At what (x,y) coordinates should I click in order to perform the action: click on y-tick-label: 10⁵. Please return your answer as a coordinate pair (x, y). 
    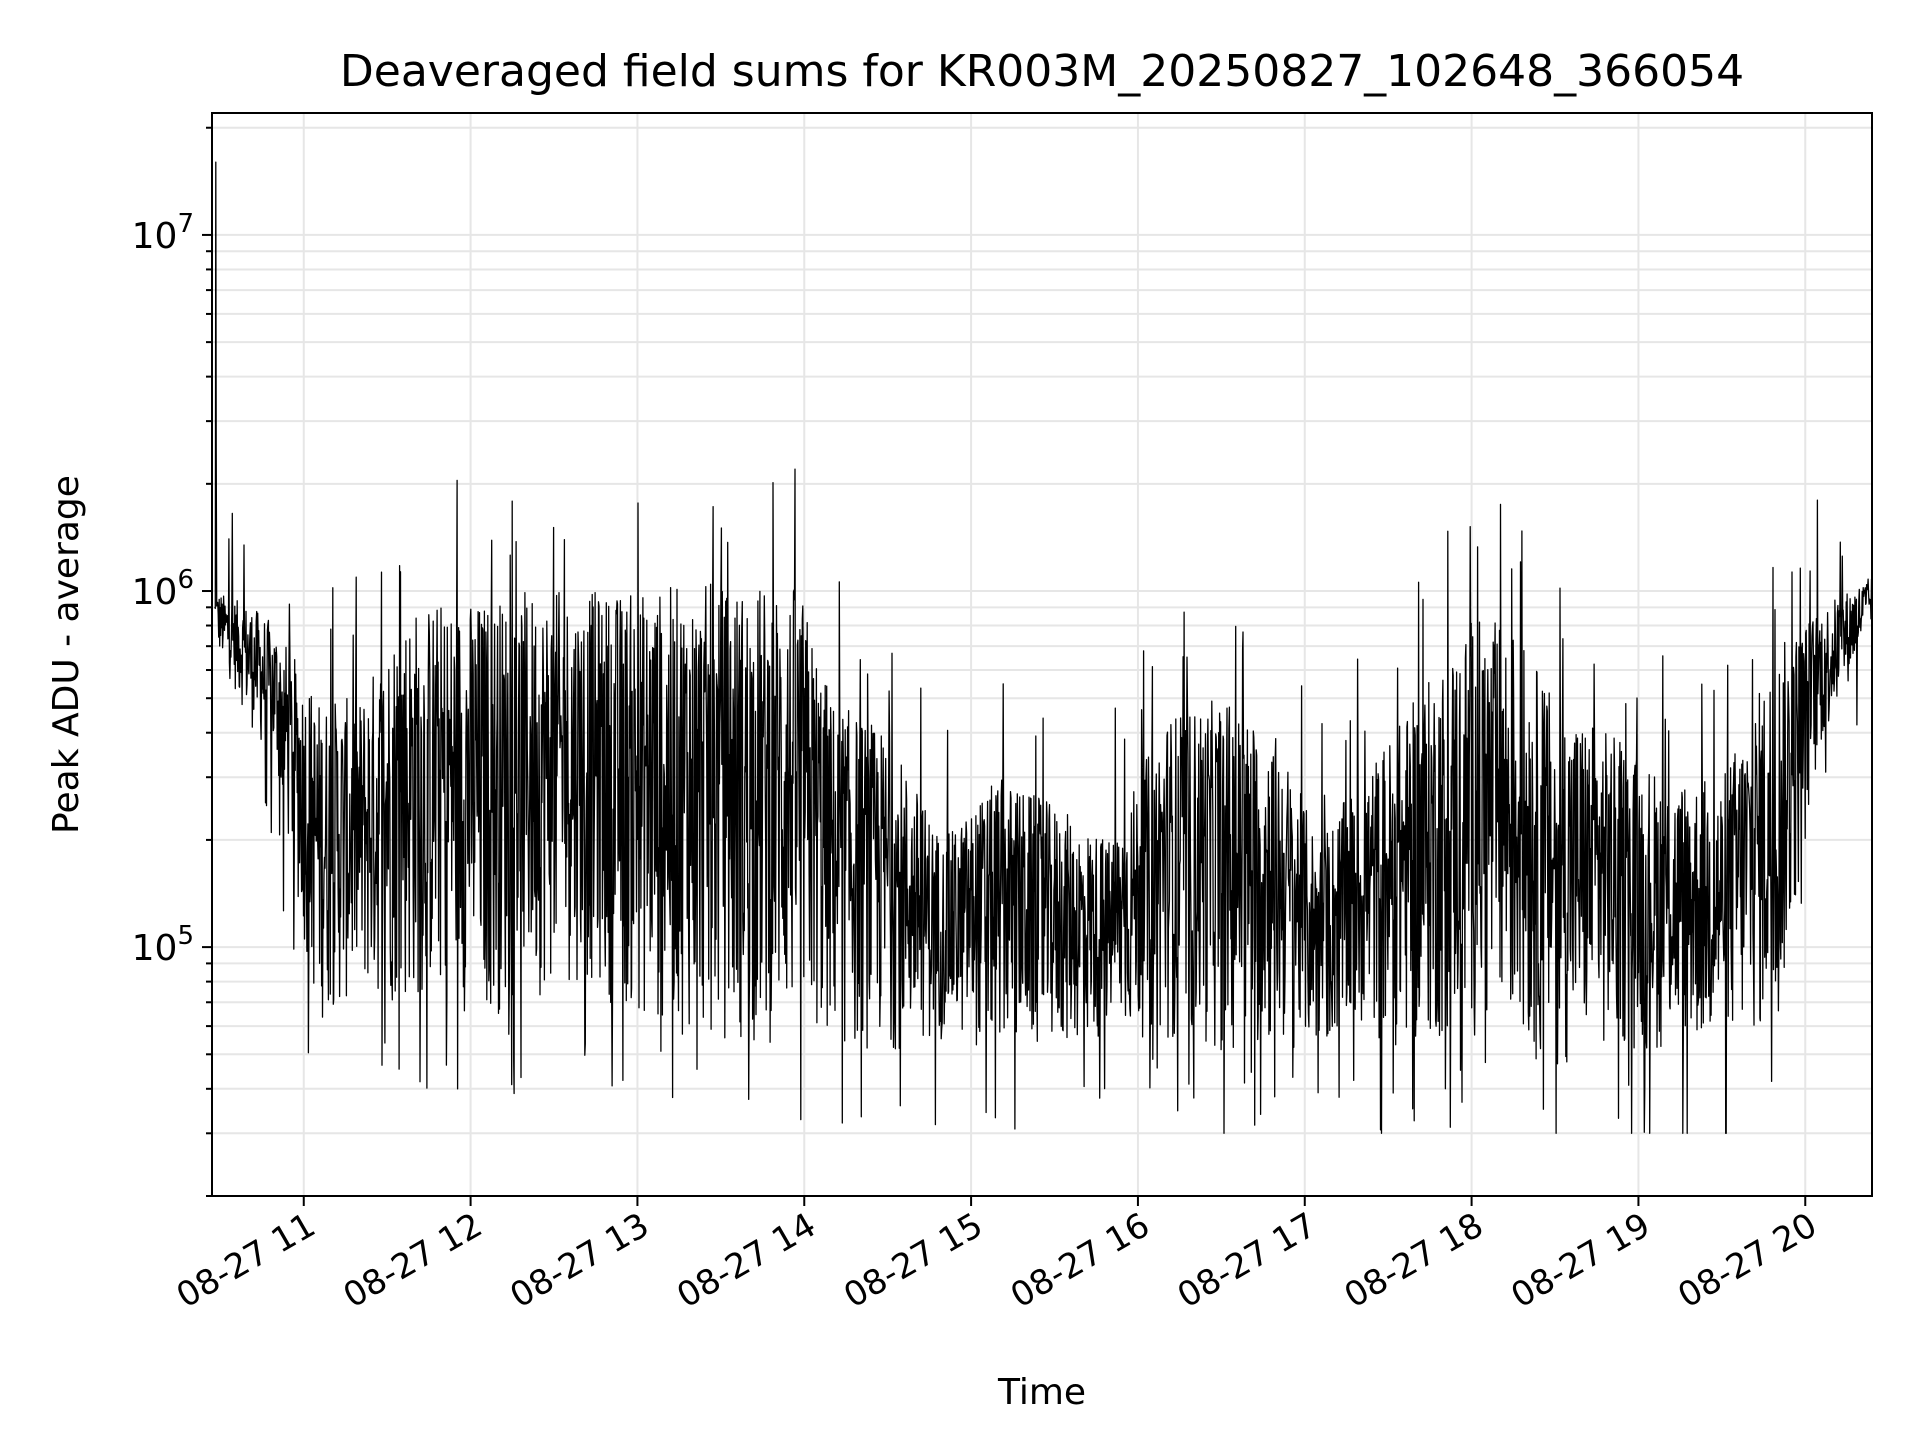
    Looking at the image, I should click on (163, 945).